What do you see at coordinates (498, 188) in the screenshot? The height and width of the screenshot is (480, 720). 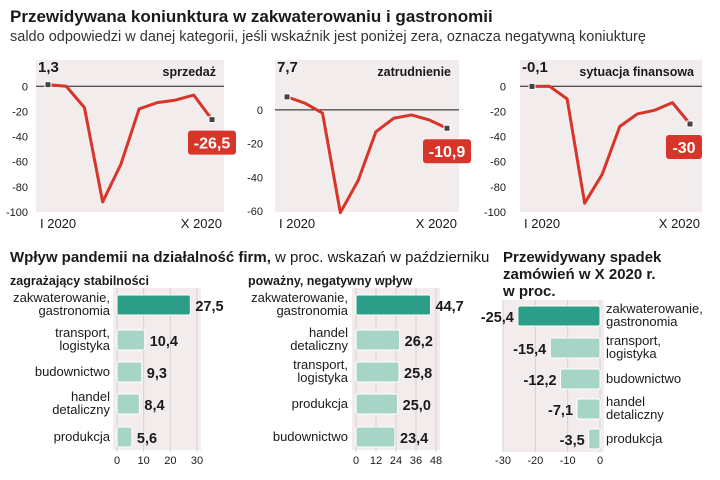 I see `y-tick-label: -80` at bounding box center [498, 188].